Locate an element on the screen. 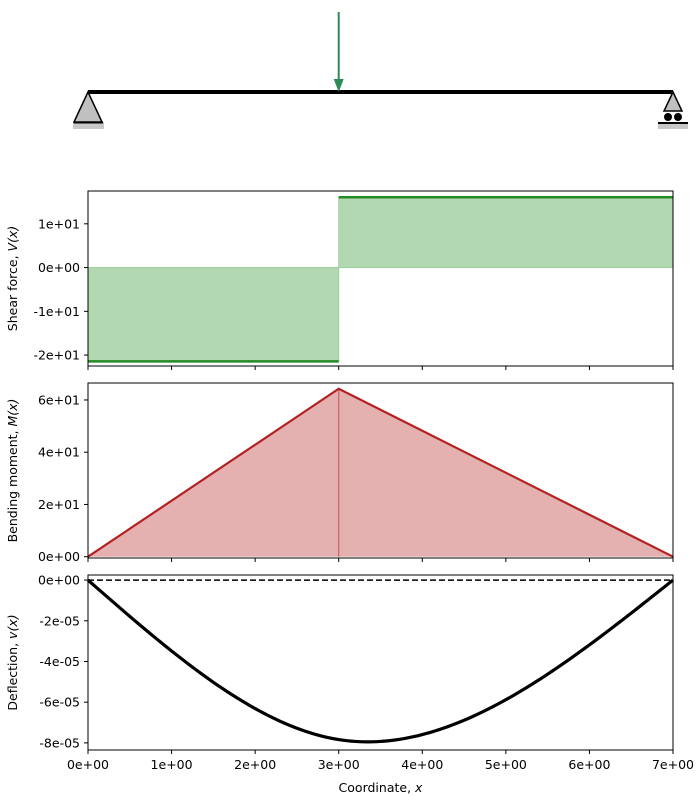  x-tick-label: 2e+00 is located at coordinates (255, 764).